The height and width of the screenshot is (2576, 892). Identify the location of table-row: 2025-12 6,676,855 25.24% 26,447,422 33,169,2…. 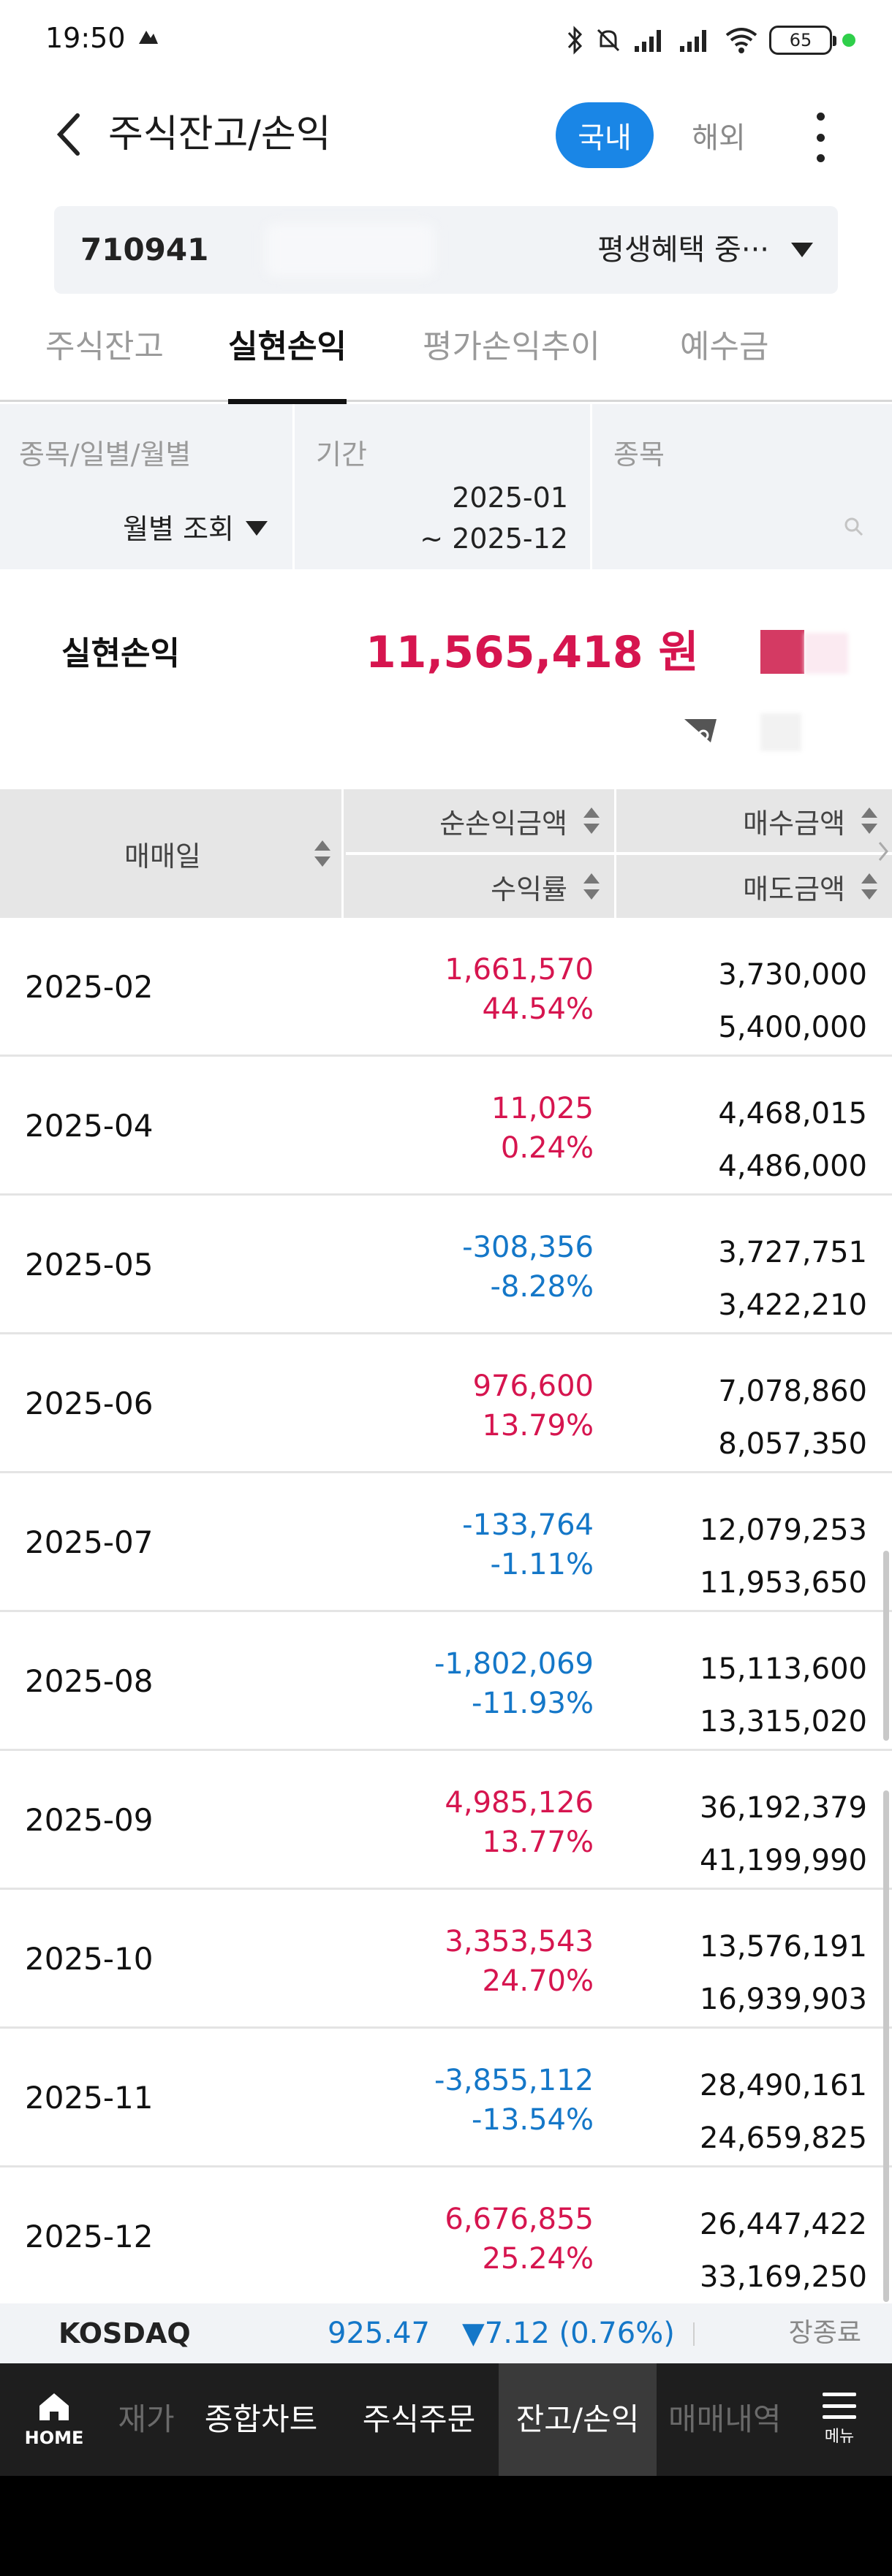
(446, 2237).